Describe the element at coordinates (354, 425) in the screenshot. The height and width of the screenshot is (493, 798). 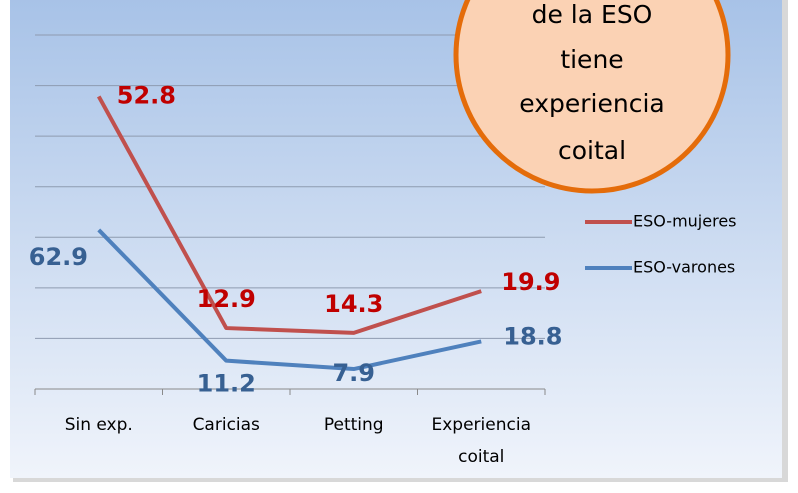
I see `x-tick-label: Petting` at that location.